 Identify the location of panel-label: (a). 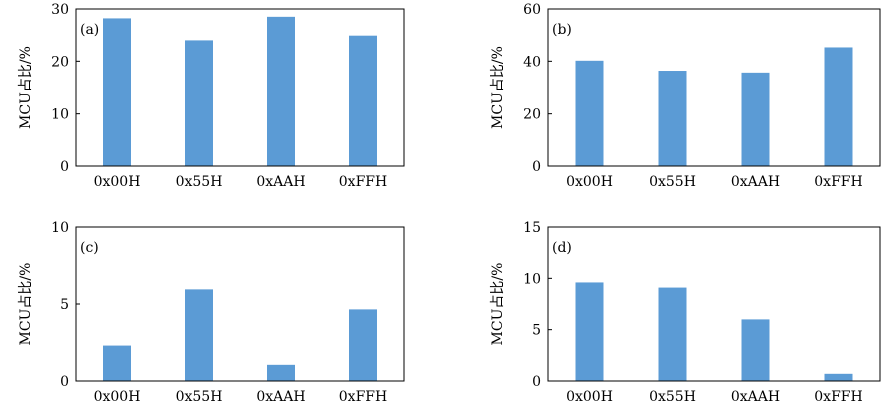
(89, 30).